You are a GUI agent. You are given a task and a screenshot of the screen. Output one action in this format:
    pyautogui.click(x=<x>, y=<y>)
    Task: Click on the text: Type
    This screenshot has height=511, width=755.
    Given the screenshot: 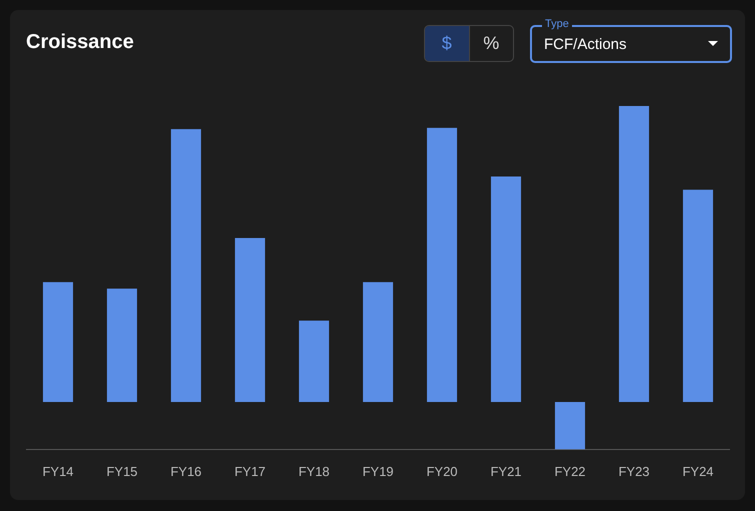 What is the action you would take?
    pyautogui.click(x=557, y=24)
    